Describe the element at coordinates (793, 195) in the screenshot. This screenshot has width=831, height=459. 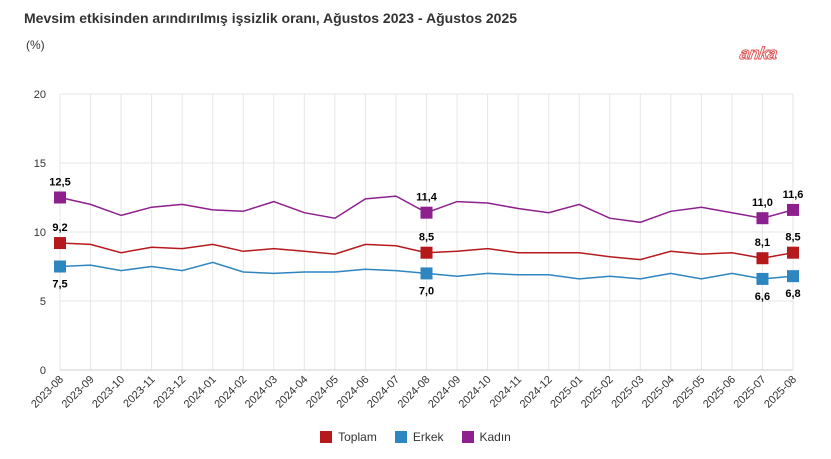
I see `data-label: 11,6` at that location.